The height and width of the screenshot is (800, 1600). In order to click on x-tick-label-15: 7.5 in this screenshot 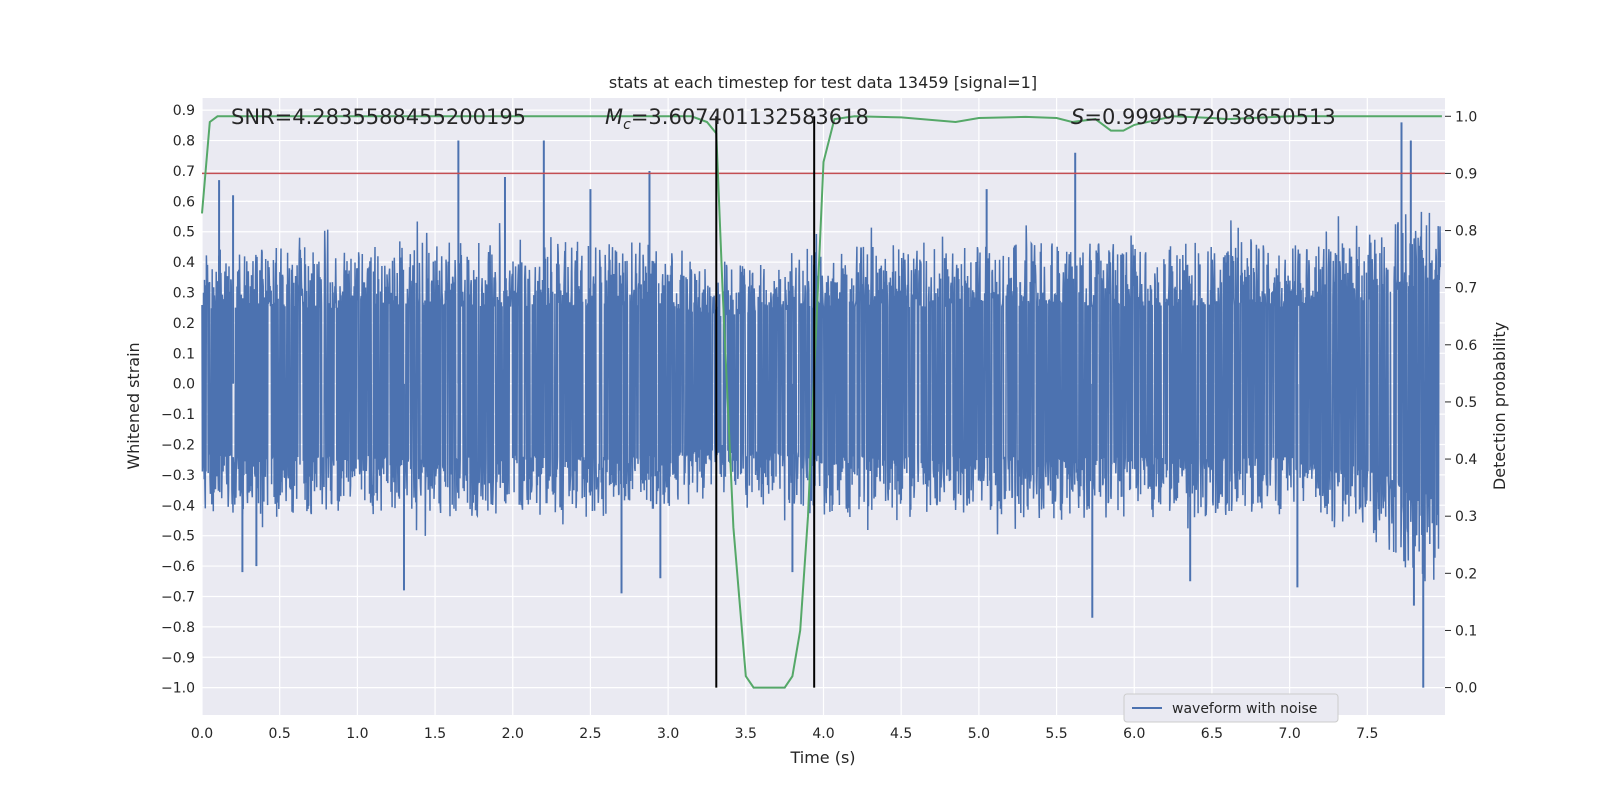, I will do `click(1367, 734)`.